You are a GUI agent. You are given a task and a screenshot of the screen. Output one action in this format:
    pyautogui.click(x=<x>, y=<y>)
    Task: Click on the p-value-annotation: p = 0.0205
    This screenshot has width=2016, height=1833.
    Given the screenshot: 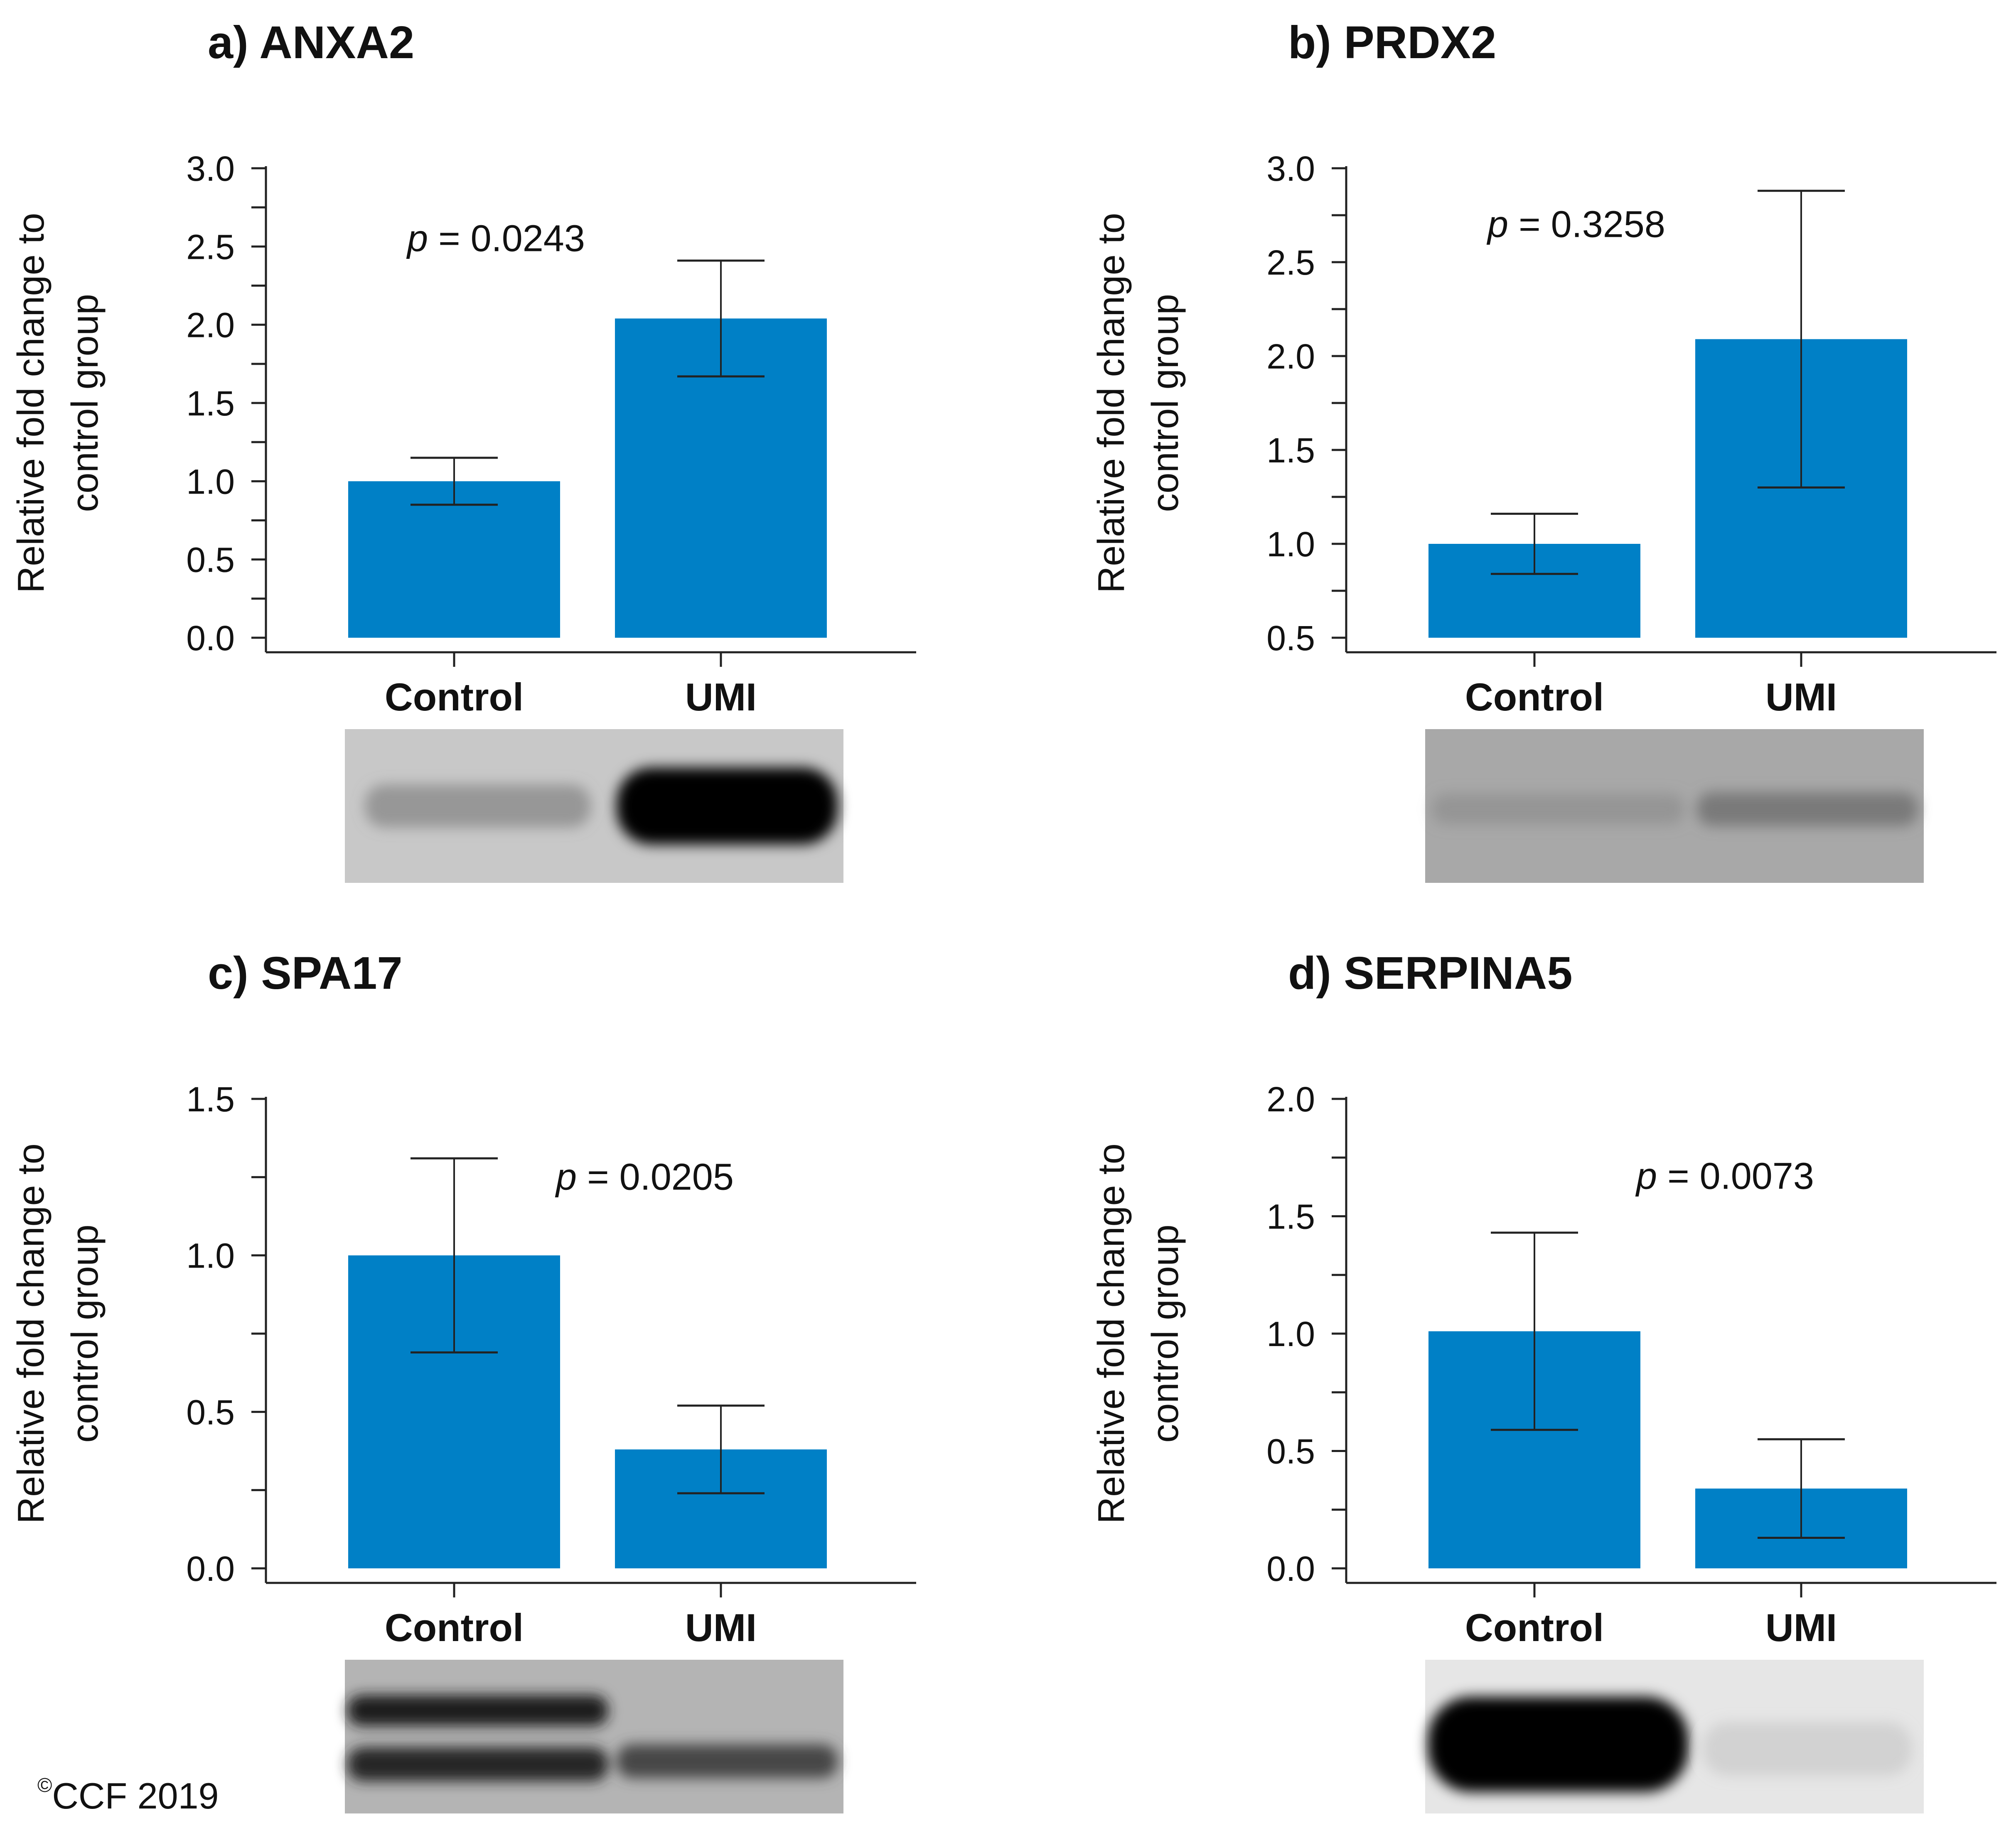 What is the action you would take?
    pyautogui.click(x=644, y=1177)
    